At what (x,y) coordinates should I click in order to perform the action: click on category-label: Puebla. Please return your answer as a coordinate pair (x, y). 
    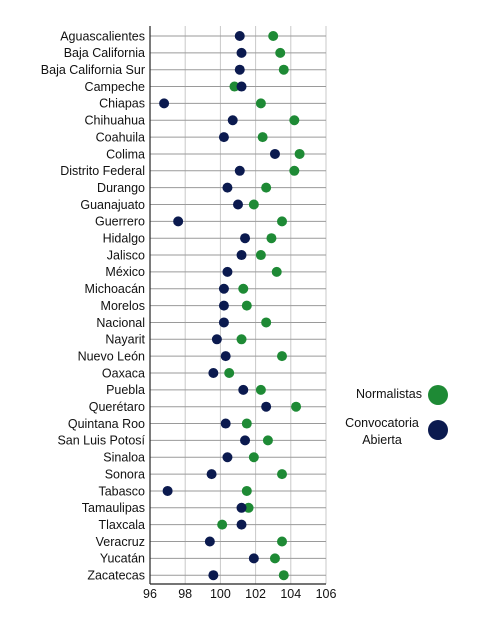
    Looking at the image, I should click on (125, 390).